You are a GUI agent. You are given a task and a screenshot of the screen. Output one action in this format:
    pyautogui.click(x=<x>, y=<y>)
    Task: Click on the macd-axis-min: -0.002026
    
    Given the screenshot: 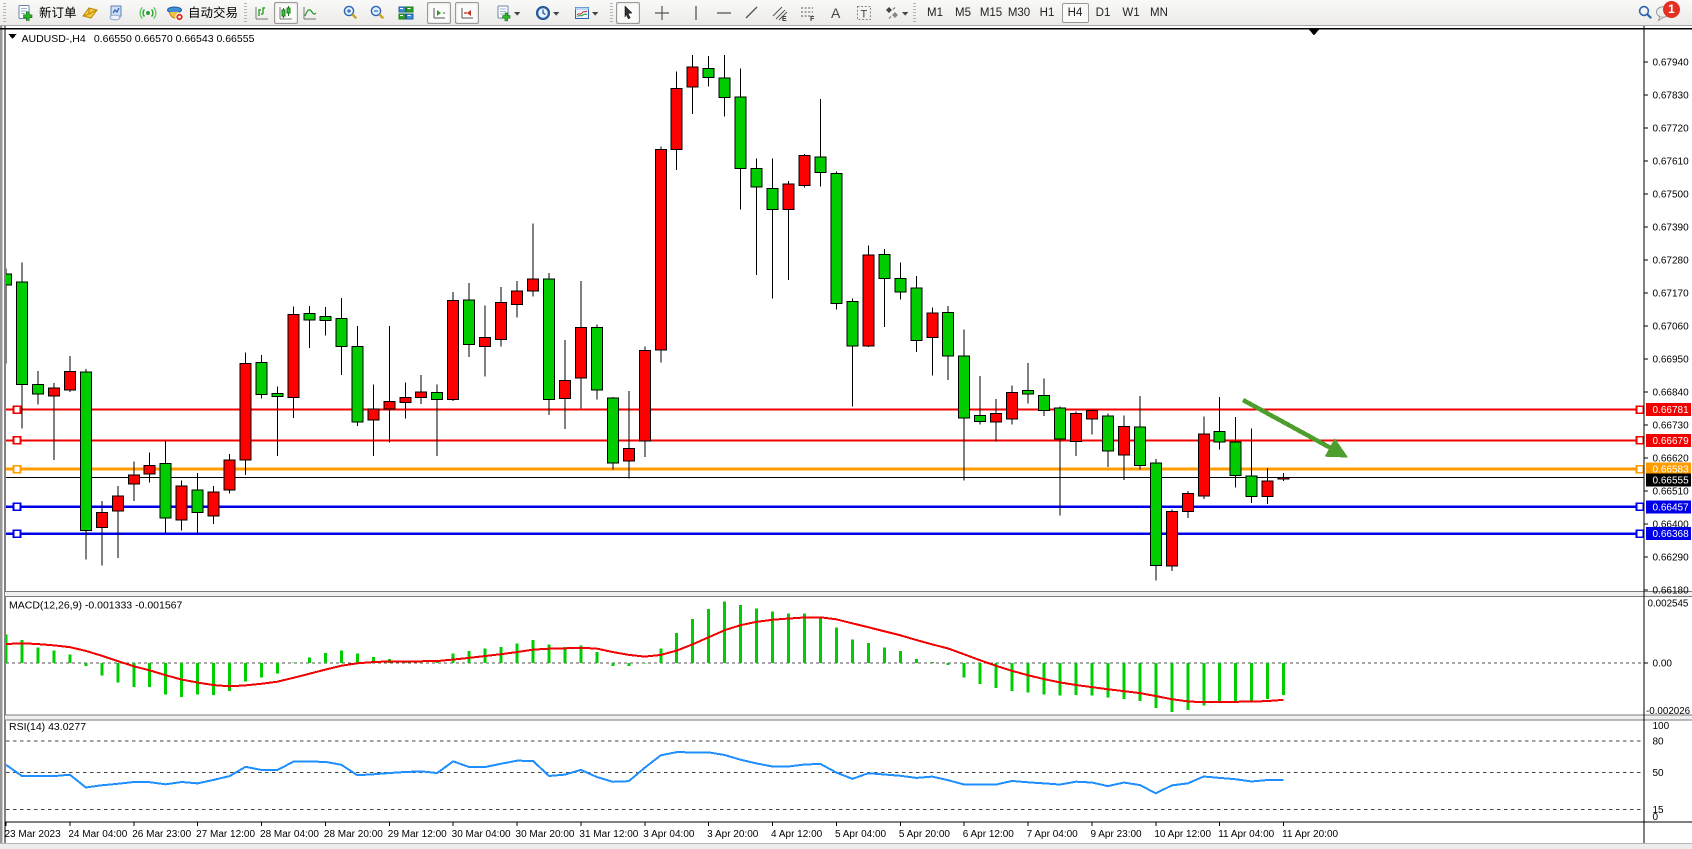 What is the action you would take?
    pyautogui.click(x=1668, y=711)
    